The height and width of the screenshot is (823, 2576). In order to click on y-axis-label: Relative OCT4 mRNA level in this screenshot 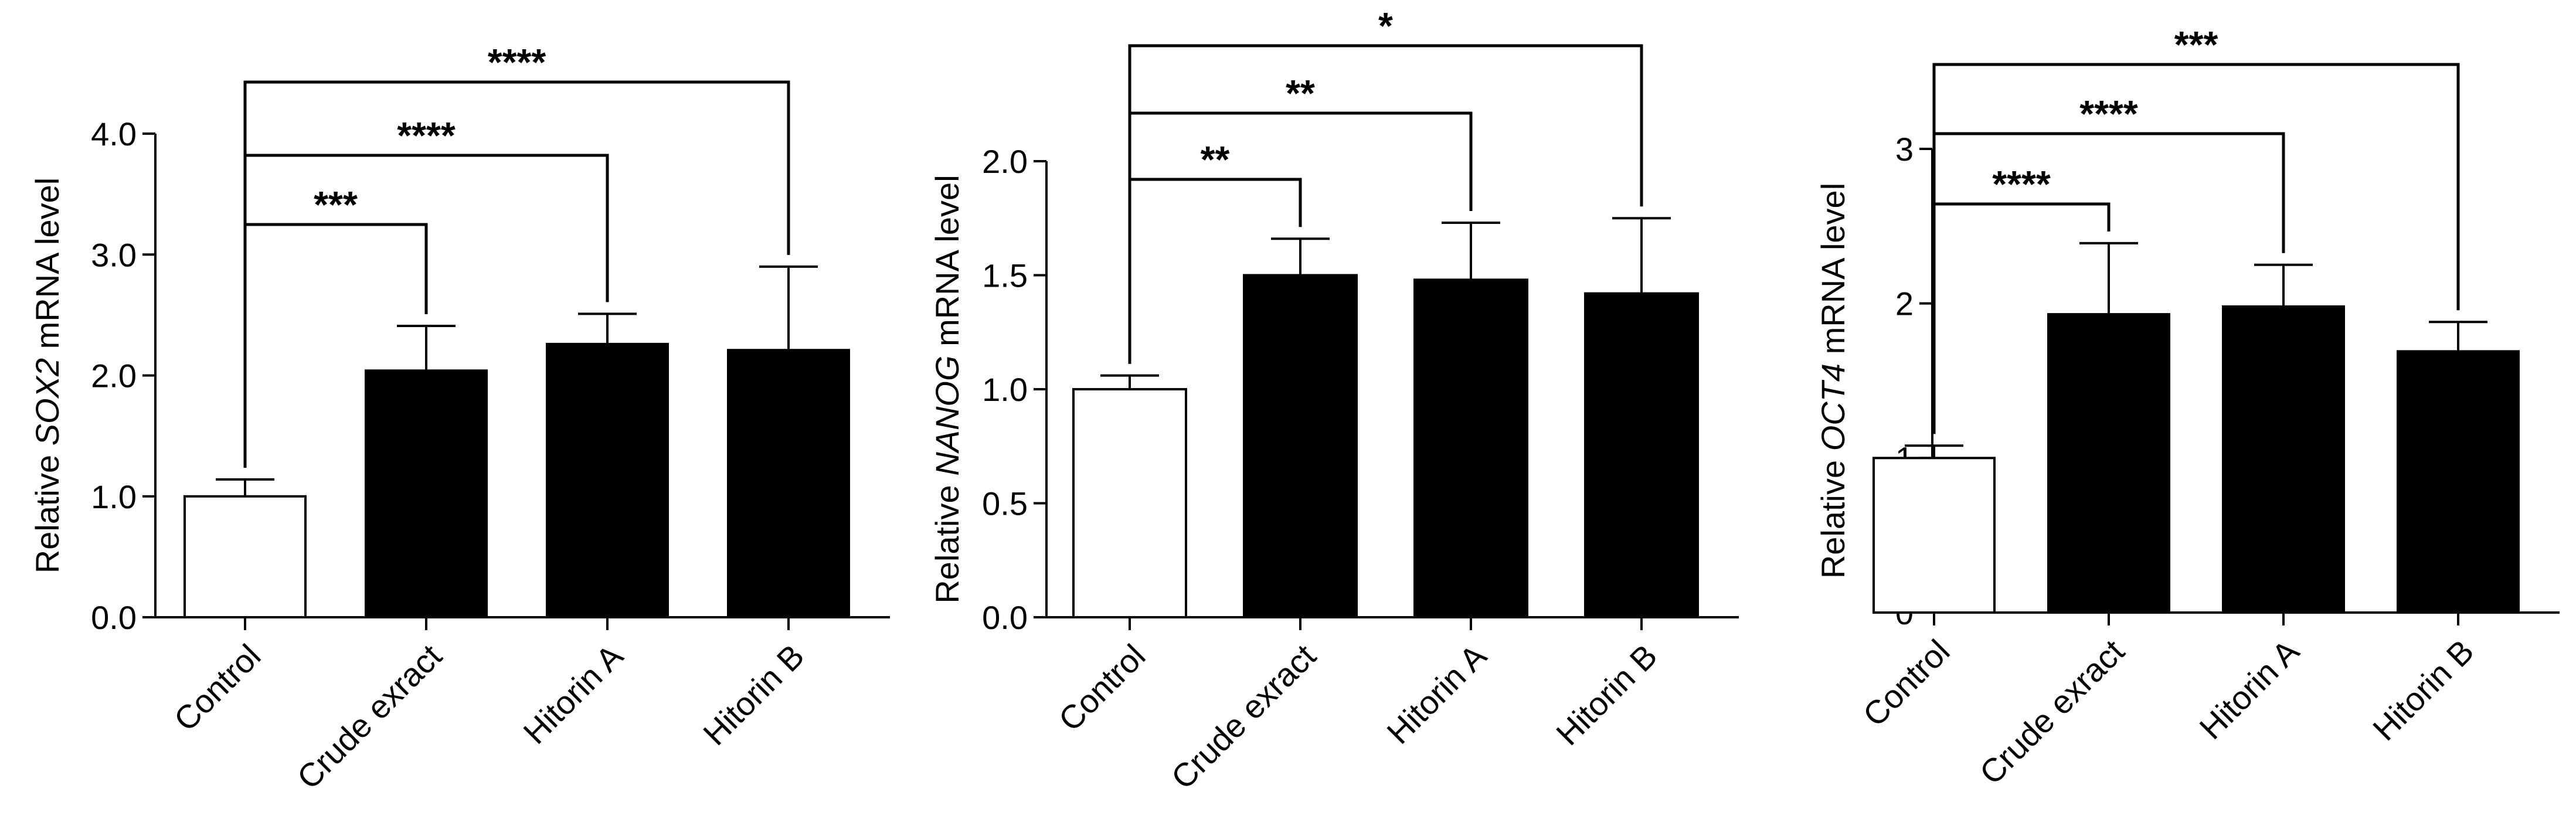, I will do `click(1832, 381)`.